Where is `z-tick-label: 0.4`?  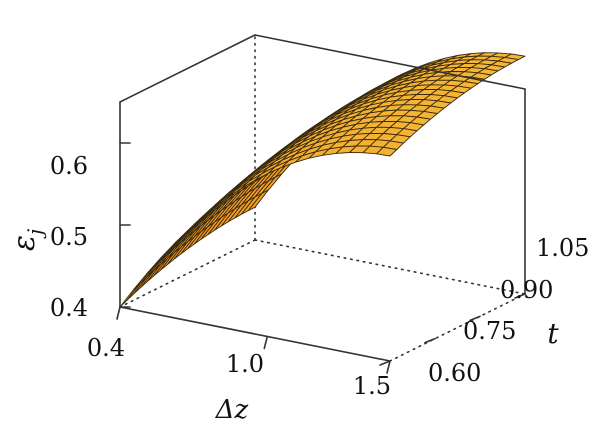 z-tick-label: 0.4 is located at coordinates (69, 308).